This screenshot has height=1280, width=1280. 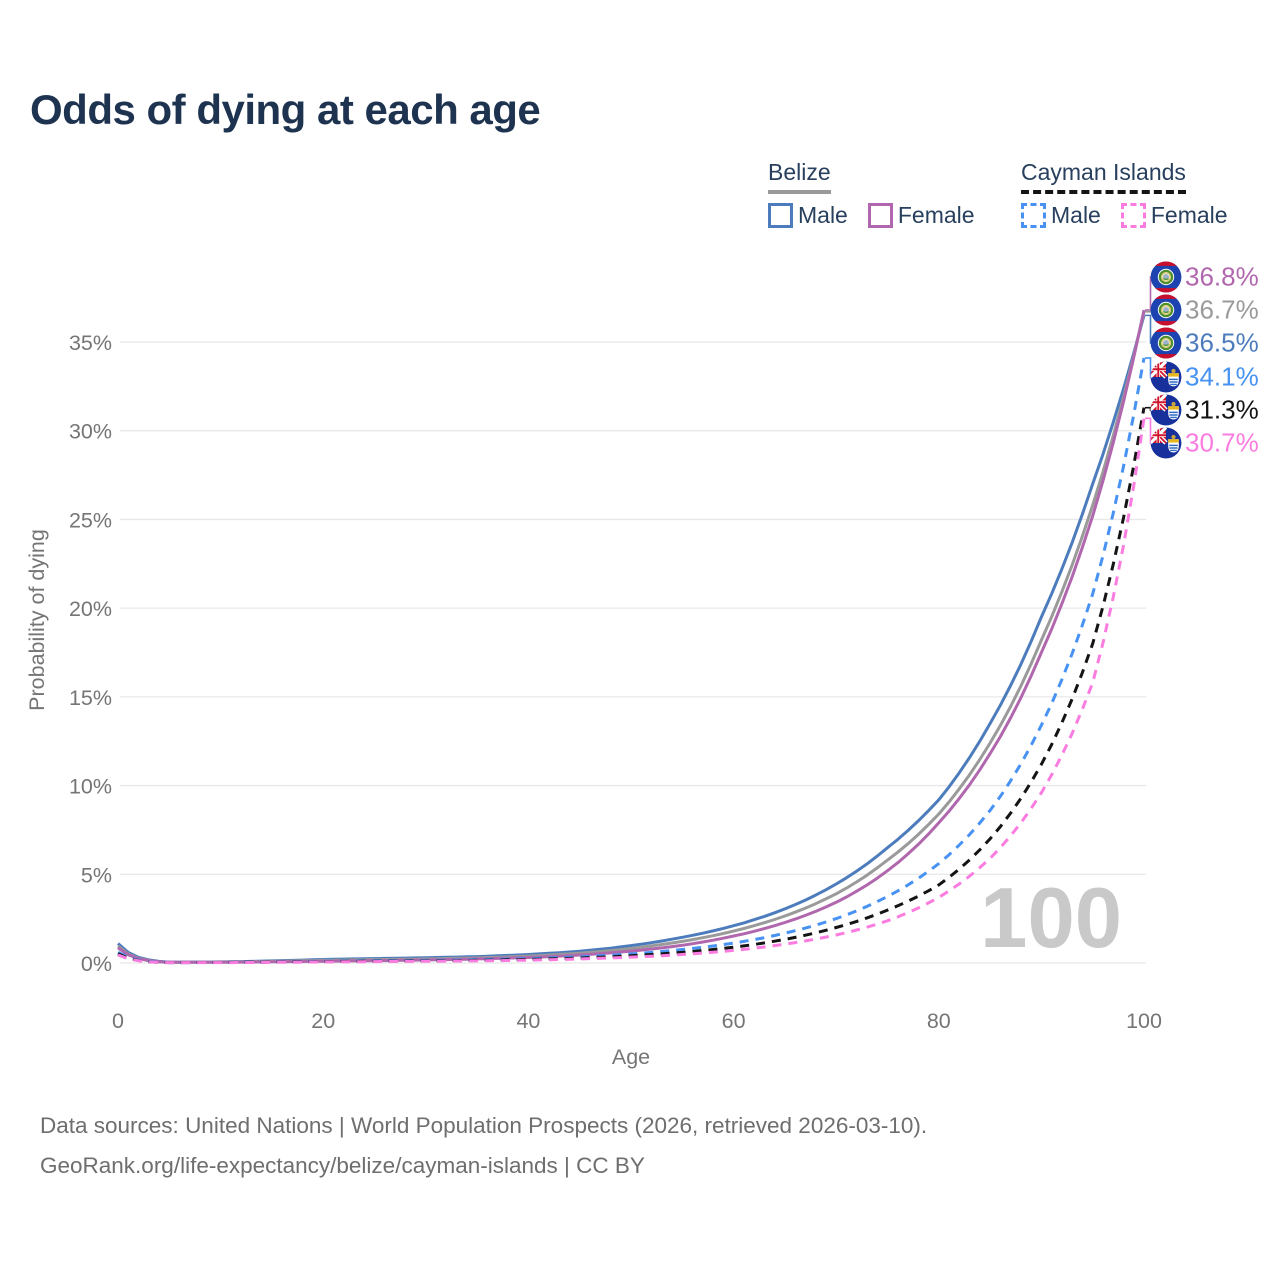 What do you see at coordinates (1222, 443) in the screenshot?
I see `end-value-label: 30.7%` at bounding box center [1222, 443].